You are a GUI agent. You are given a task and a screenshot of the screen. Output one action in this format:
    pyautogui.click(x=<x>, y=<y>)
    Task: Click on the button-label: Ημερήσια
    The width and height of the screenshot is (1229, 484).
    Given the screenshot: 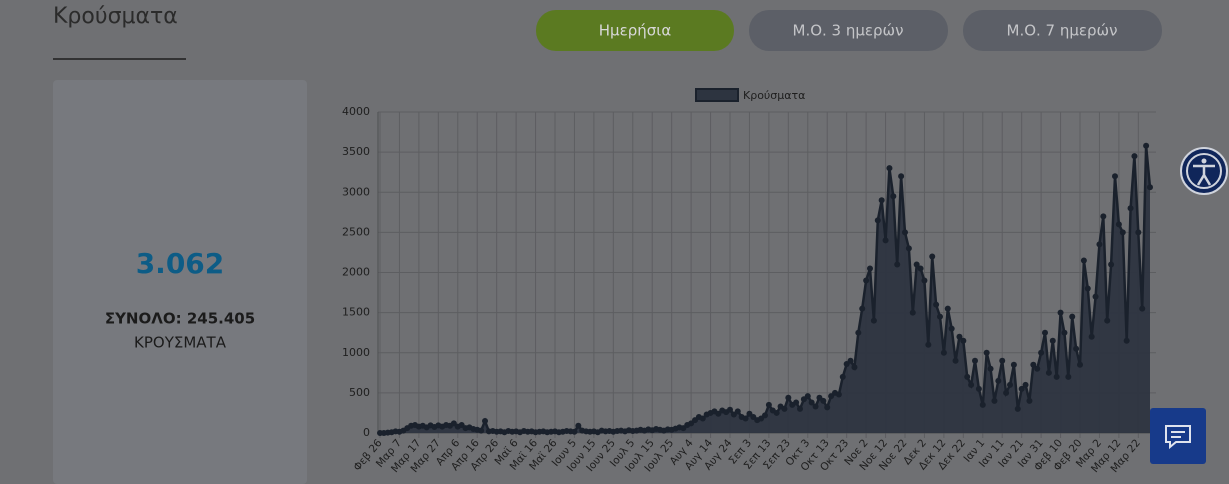 What is the action you would take?
    pyautogui.click(x=635, y=31)
    